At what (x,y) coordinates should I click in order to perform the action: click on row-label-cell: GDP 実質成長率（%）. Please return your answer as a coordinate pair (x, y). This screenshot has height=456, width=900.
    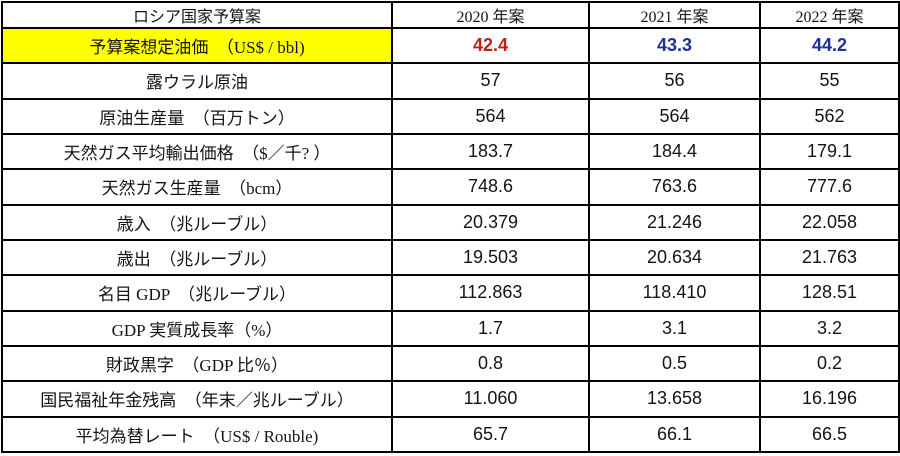
    Looking at the image, I should click on (197, 328).